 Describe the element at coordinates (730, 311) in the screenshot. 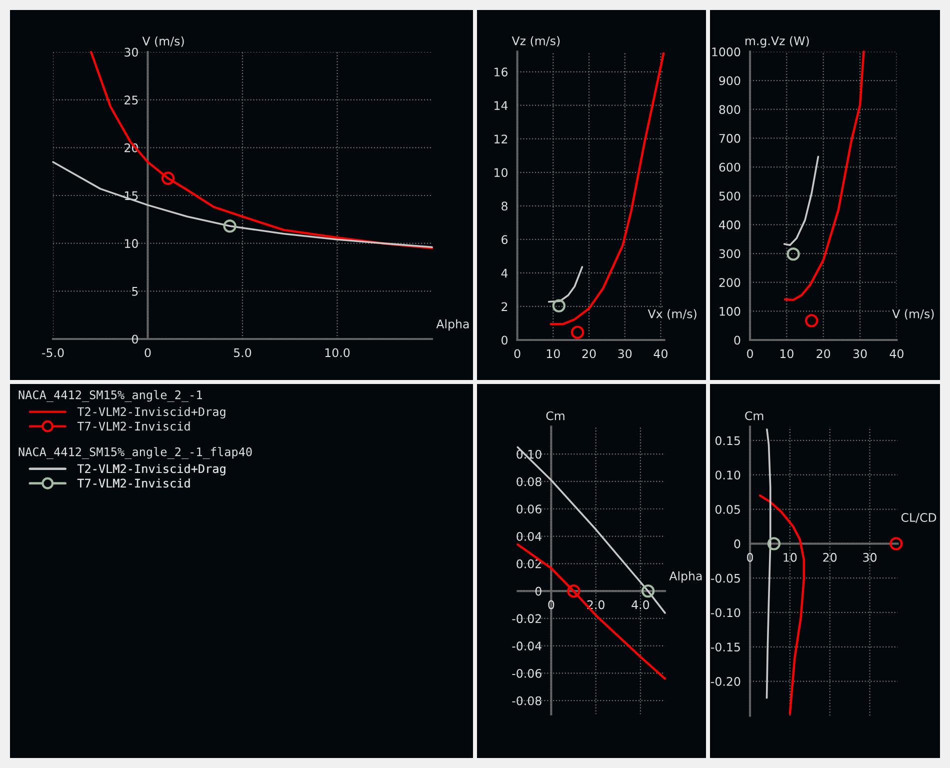

I see `y-tick-label: 100` at that location.